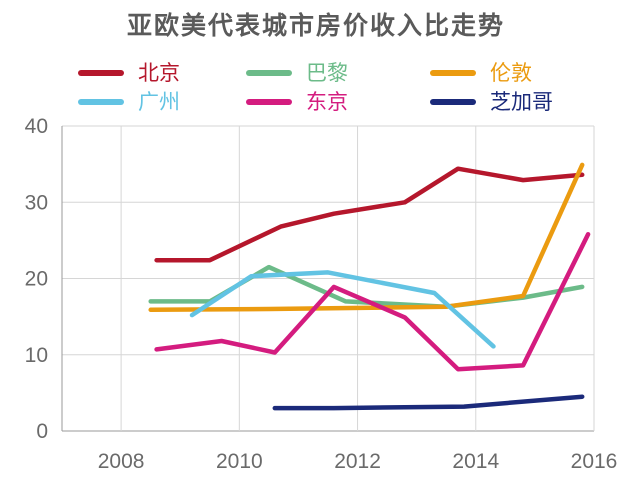 Image resolution: width=632 pixels, height=485 pixels. Describe the element at coordinates (453, 102) in the screenshot. I see `legend-swatch-chicago` at that location.